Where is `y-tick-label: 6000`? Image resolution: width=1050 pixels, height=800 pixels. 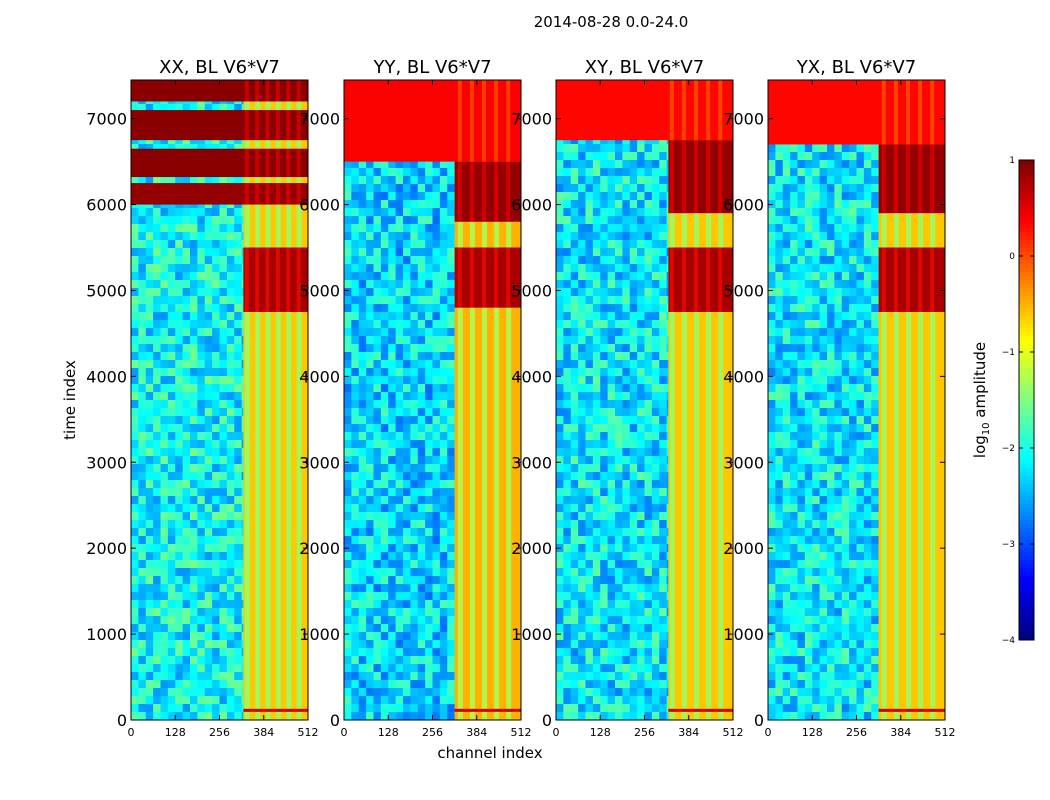 y-tick-label: 6000 is located at coordinates (106, 205).